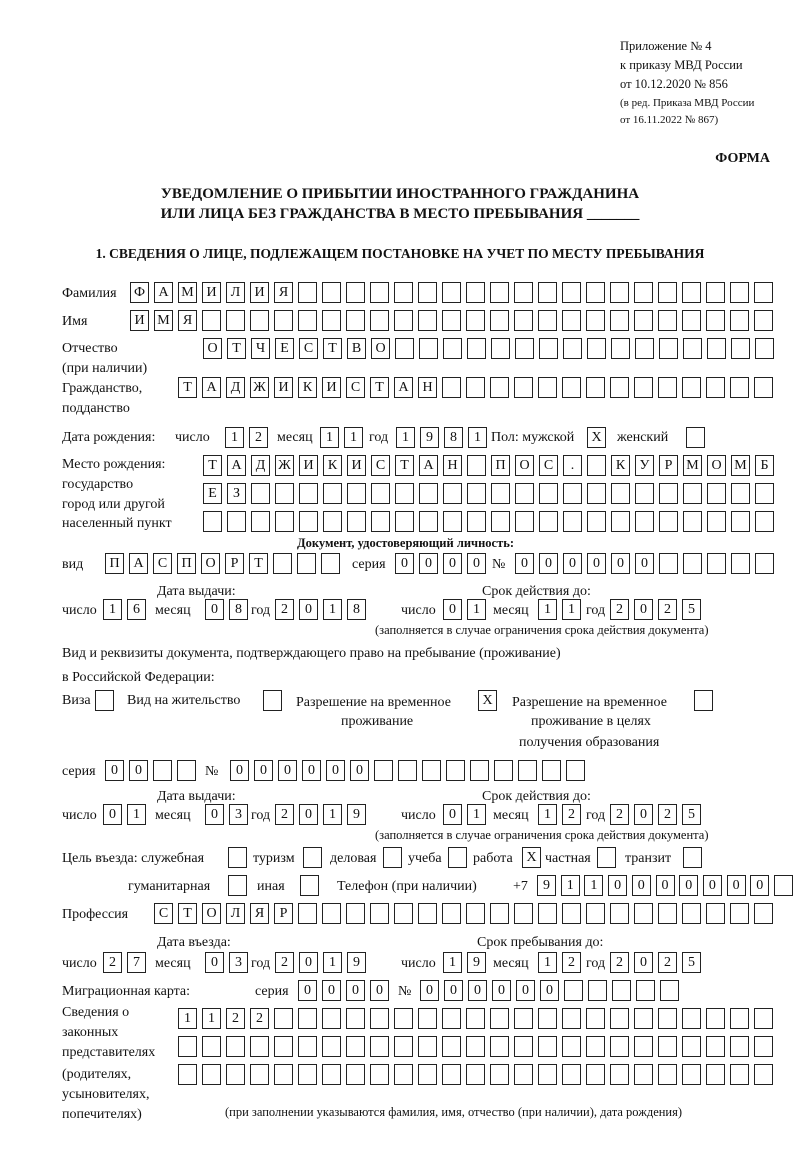  What do you see at coordinates (308, 962) in the screenshot?
I see `field-entry-year-cell: 0` at bounding box center [308, 962].